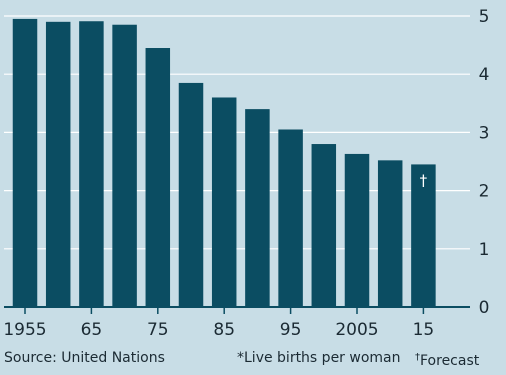  I want to click on x-tick-label: 85, so click(224, 330).